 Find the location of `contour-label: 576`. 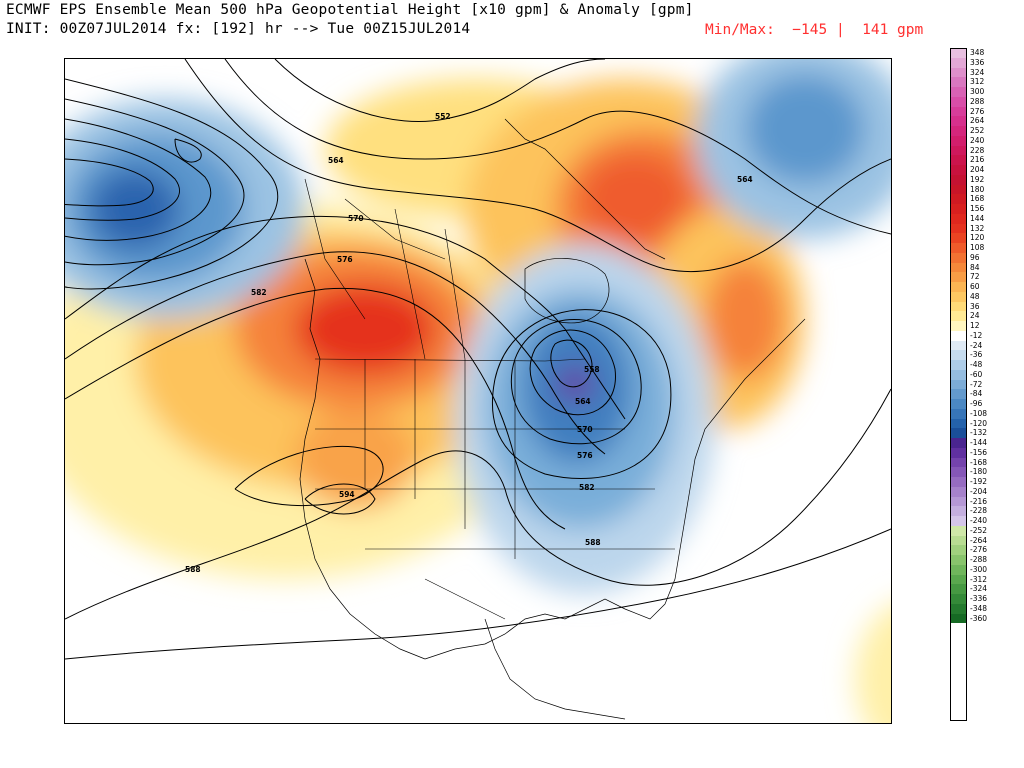

contour-label: 576 is located at coordinates (585, 455).